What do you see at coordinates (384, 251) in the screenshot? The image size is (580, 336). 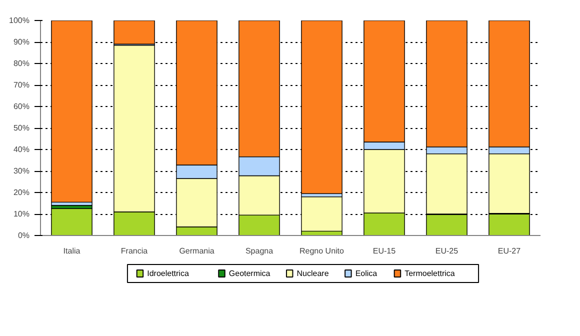 I see `x-tick-label: EU-15` at bounding box center [384, 251].